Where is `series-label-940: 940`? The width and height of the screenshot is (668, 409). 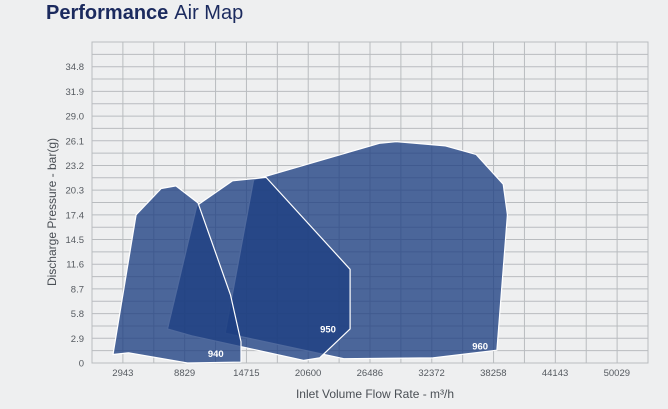 series-label-940: 940 is located at coordinates (216, 354).